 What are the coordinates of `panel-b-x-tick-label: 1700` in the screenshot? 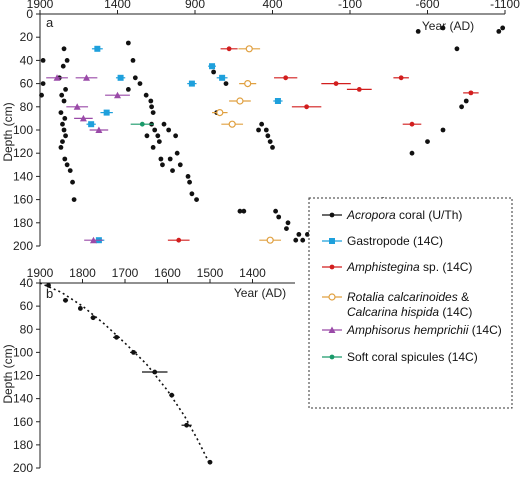 It's located at (125, 273).